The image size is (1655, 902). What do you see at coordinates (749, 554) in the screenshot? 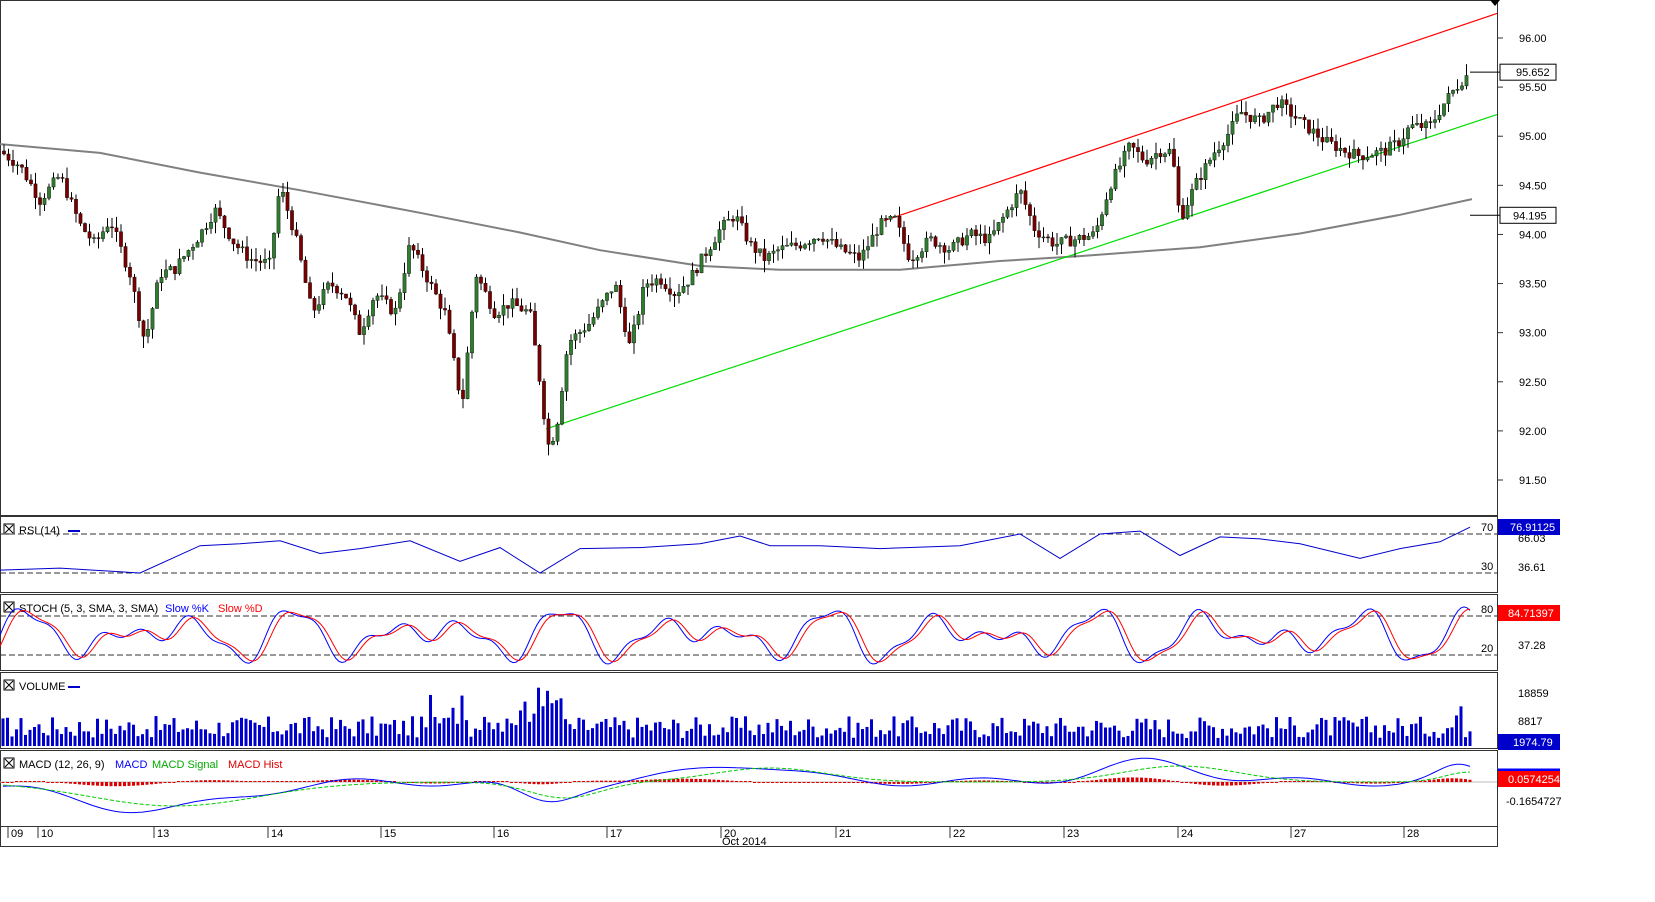
I see `rsi-panel-frame` at bounding box center [749, 554].